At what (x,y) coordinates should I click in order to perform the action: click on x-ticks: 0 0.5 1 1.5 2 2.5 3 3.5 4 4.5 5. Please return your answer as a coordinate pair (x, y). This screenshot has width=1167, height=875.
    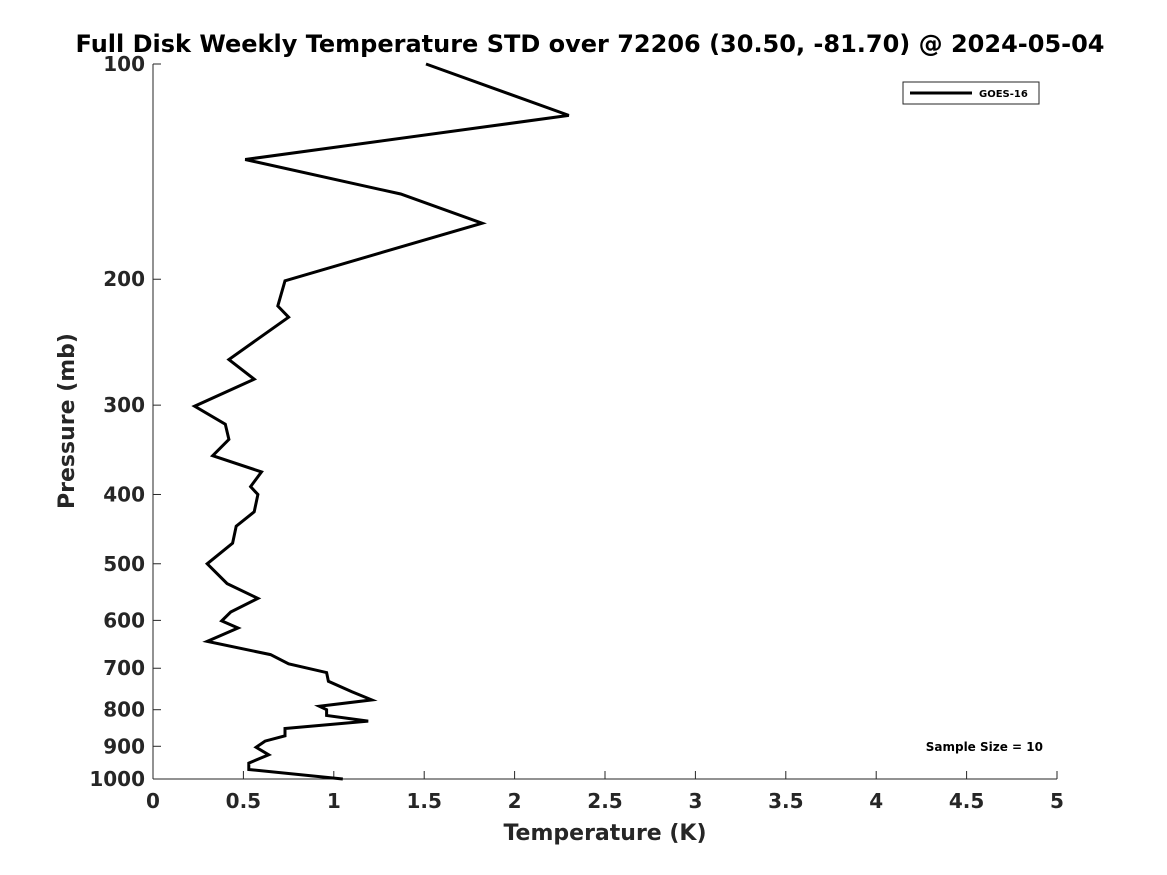
    Looking at the image, I should click on (605, 792).